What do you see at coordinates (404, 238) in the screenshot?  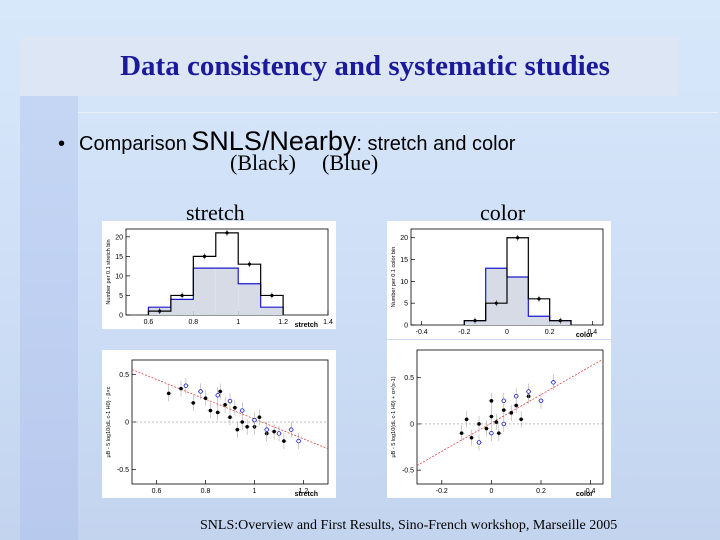 I see `y-tick-label: 20` at bounding box center [404, 238].